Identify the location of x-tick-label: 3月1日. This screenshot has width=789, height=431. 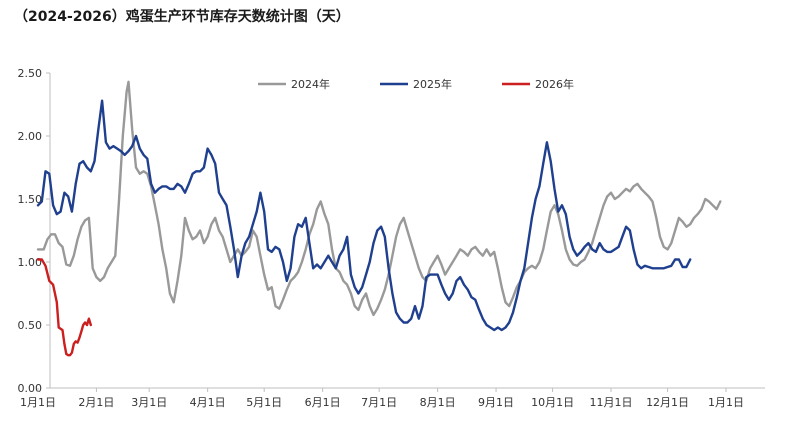
(149, 402).